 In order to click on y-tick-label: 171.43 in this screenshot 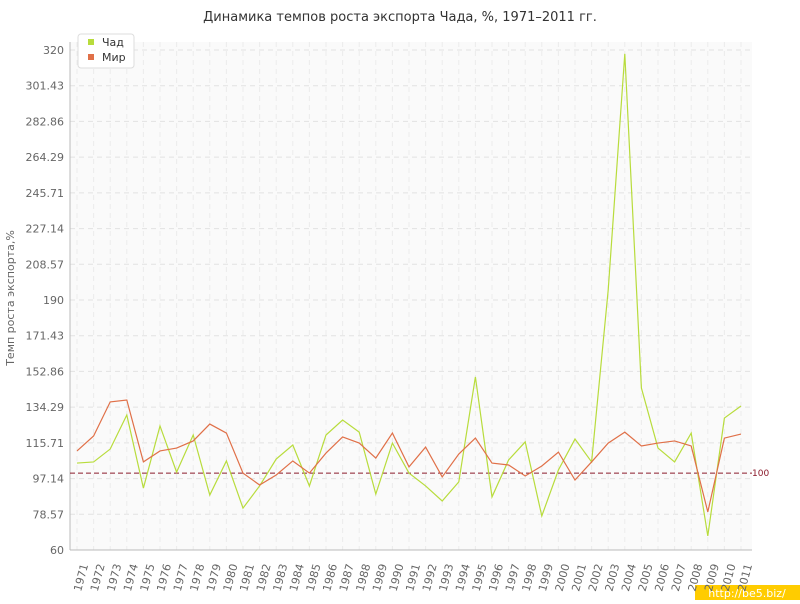, I will do `click(45, 336)`.